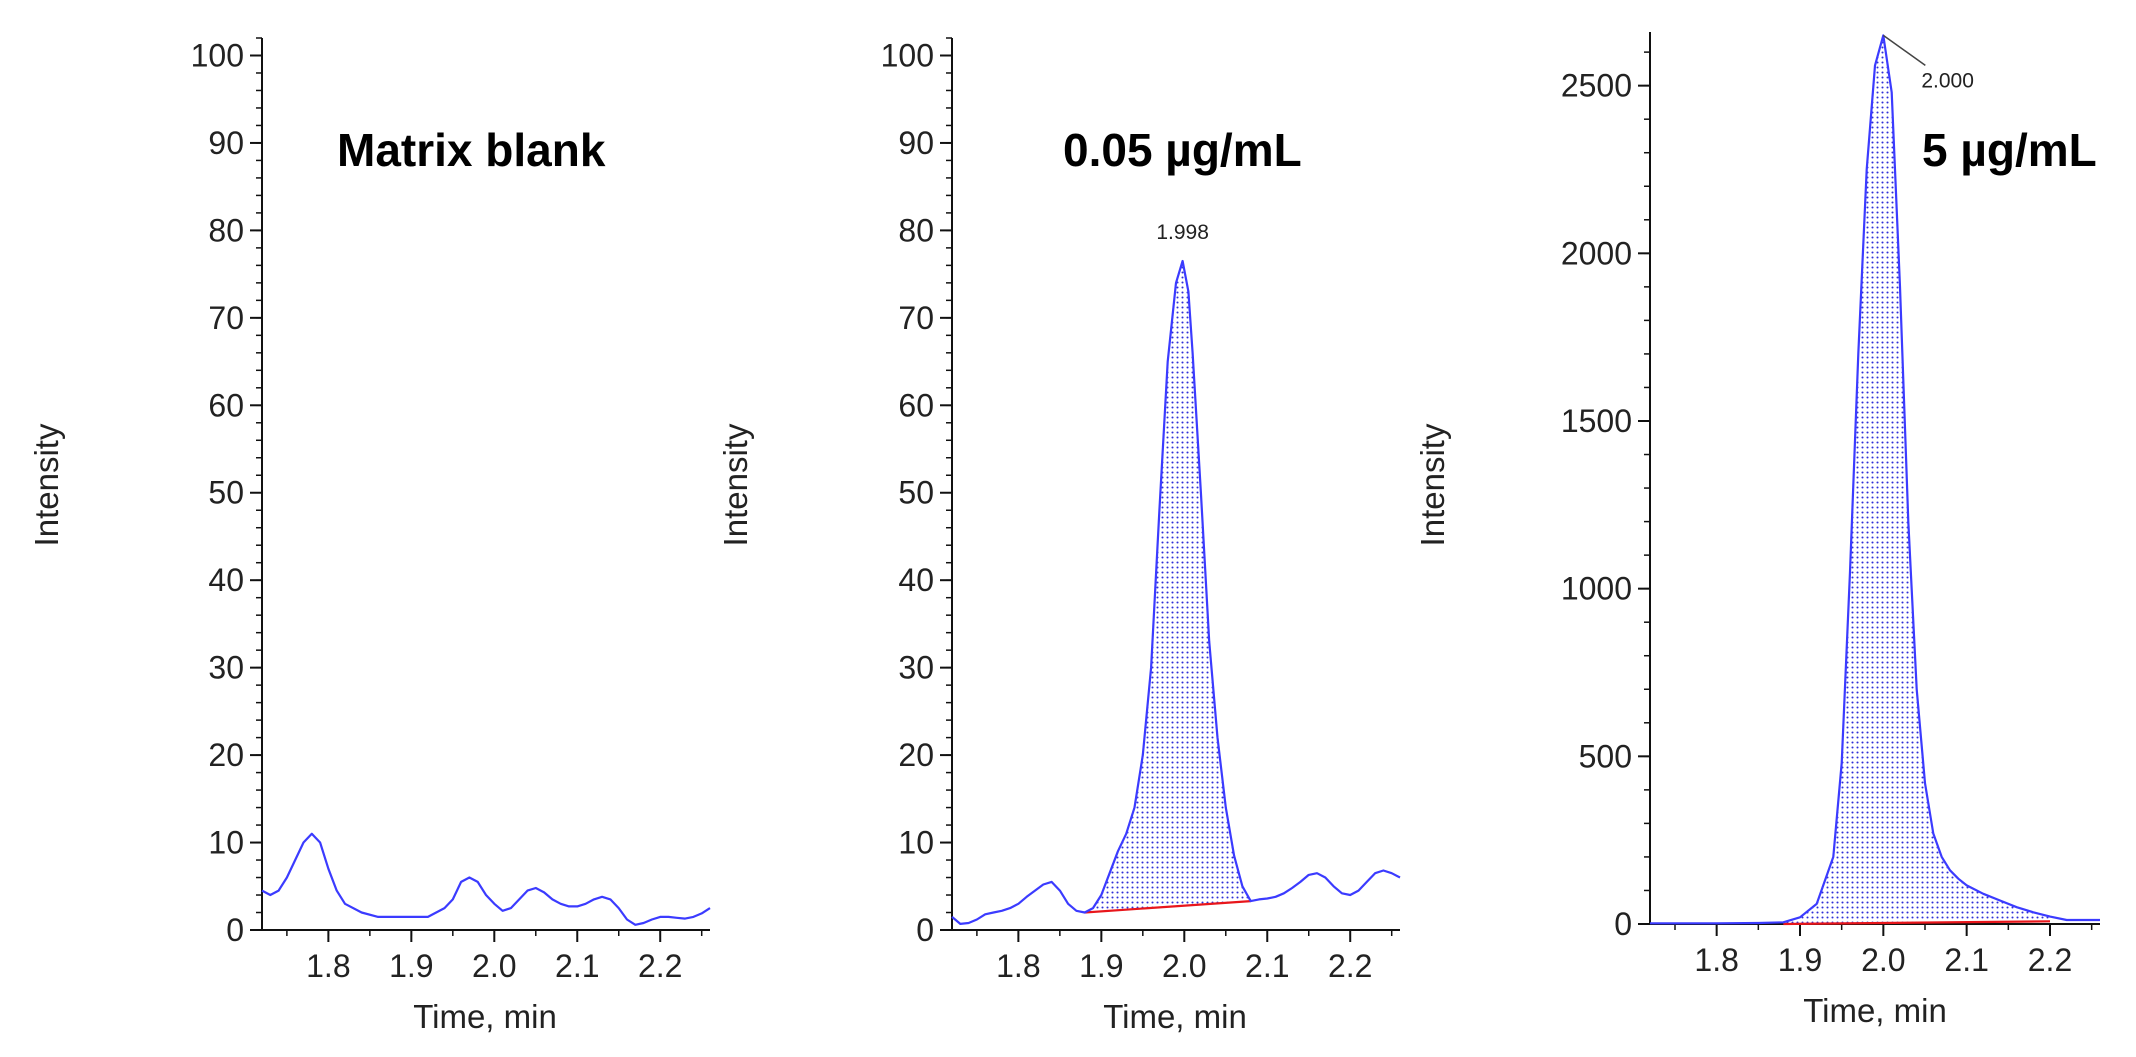  Describe the element at coordinates (1596, 253) in the screenshot. I see `y-tick-label: 2000` at that location.